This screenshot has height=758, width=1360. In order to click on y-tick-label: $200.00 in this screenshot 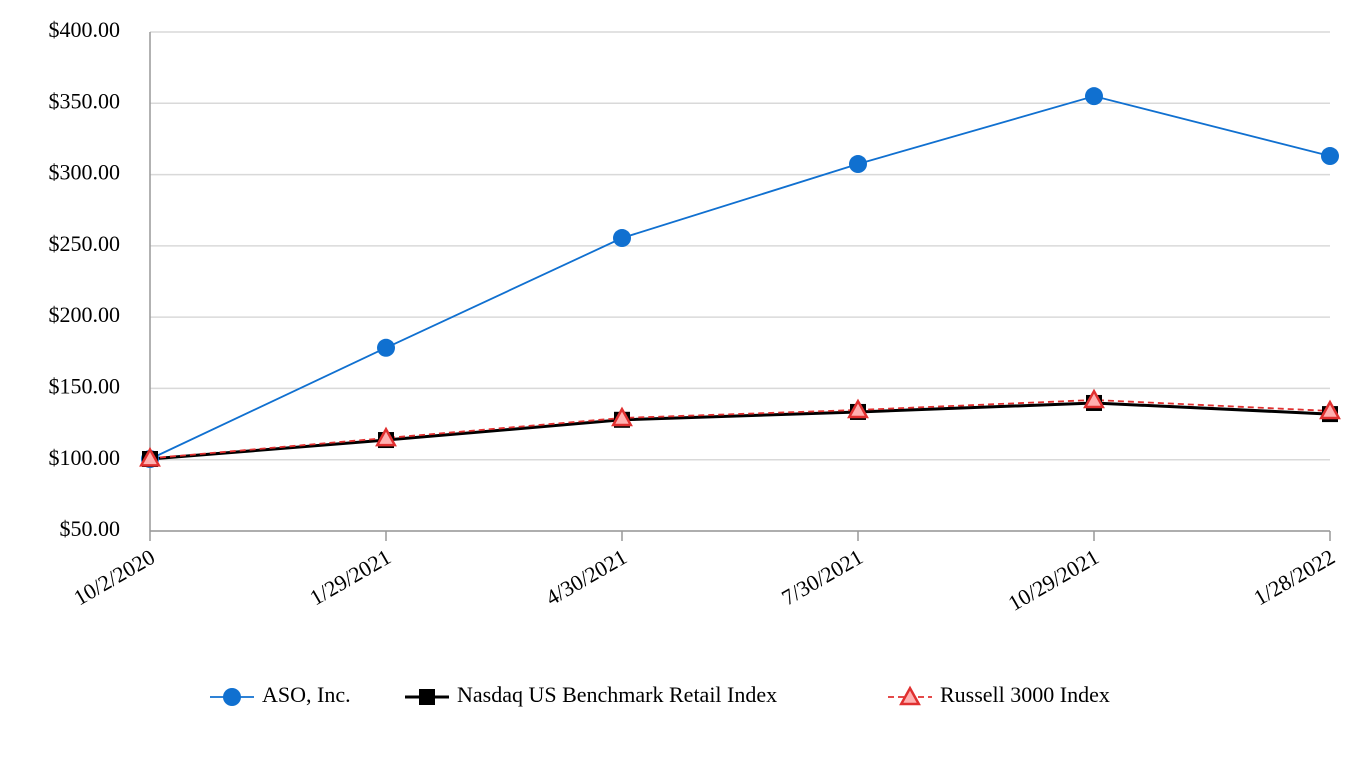, I will do `click(85, 314)`.